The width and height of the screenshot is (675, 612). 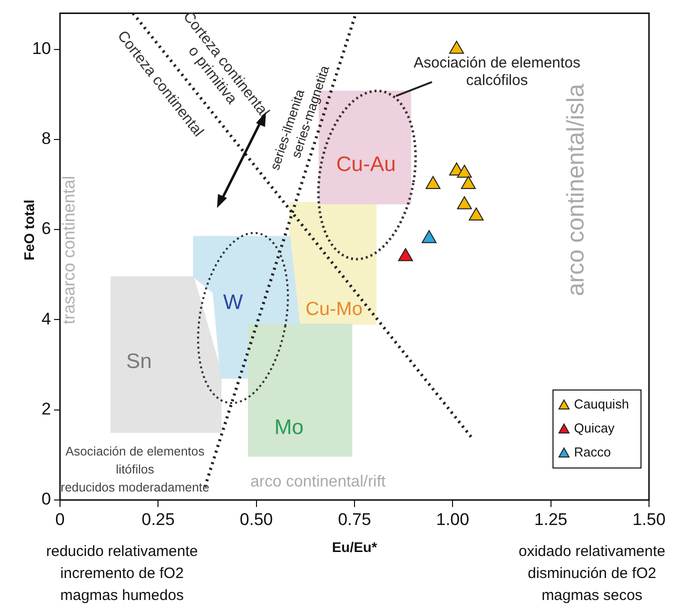 I want to click on x-tick-label: 1.50, so click(x=649, y=519).